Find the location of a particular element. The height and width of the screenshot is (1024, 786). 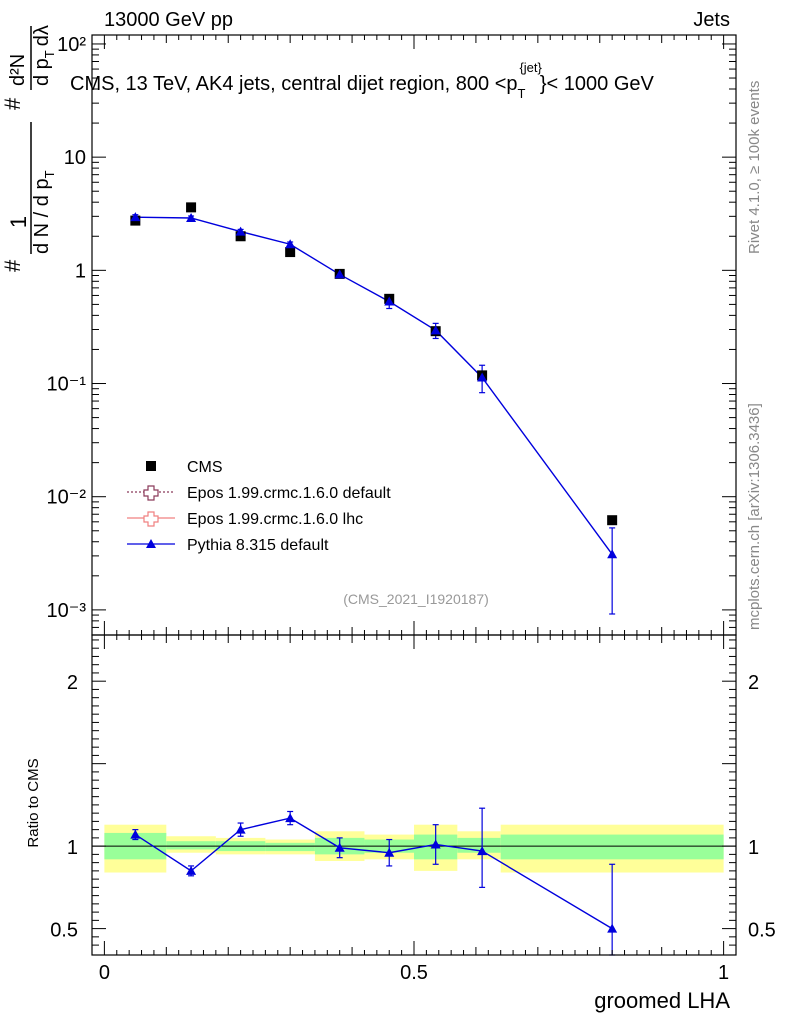

legend-label: Epos 1.99.crmc.1.6.0 lhc is located at coordinates (275, 519).